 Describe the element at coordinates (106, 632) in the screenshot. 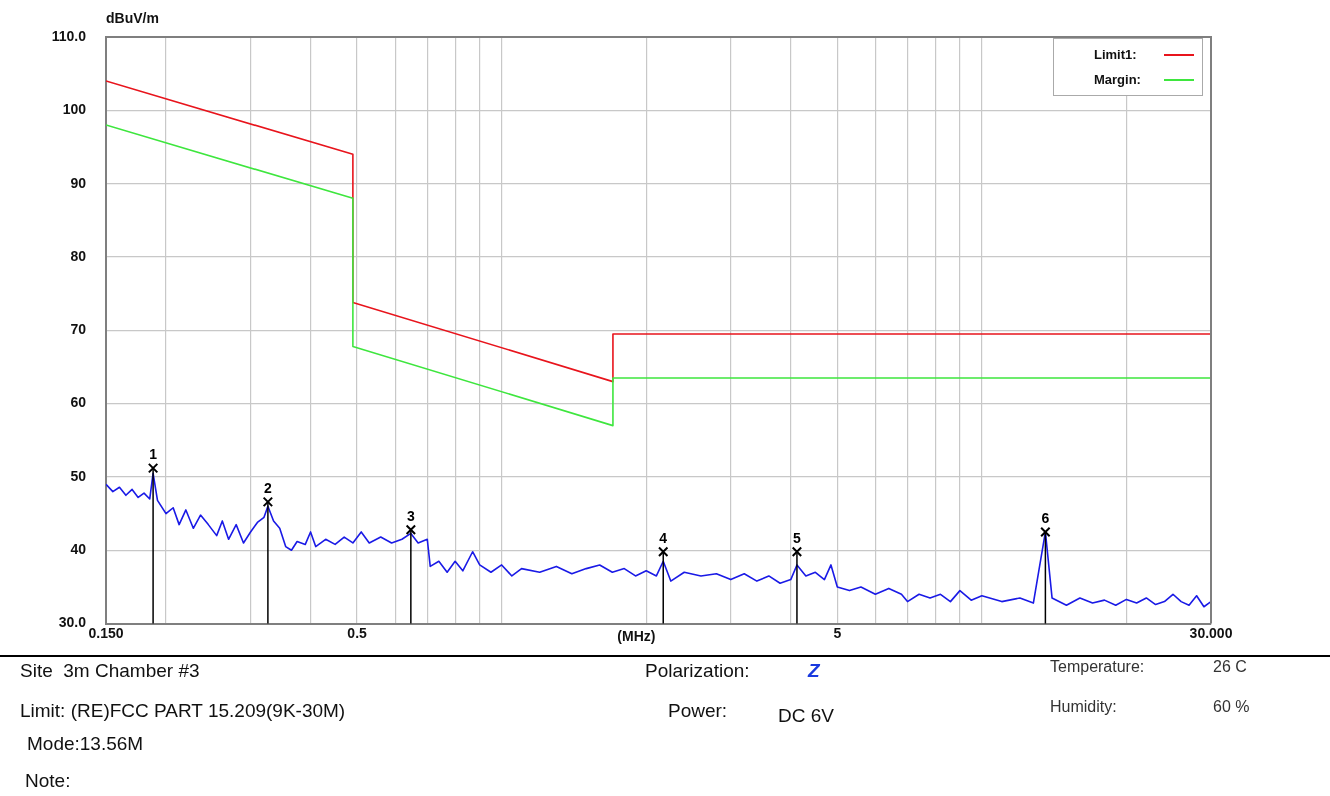

I see `x-tick-label: 0.150` at that location.